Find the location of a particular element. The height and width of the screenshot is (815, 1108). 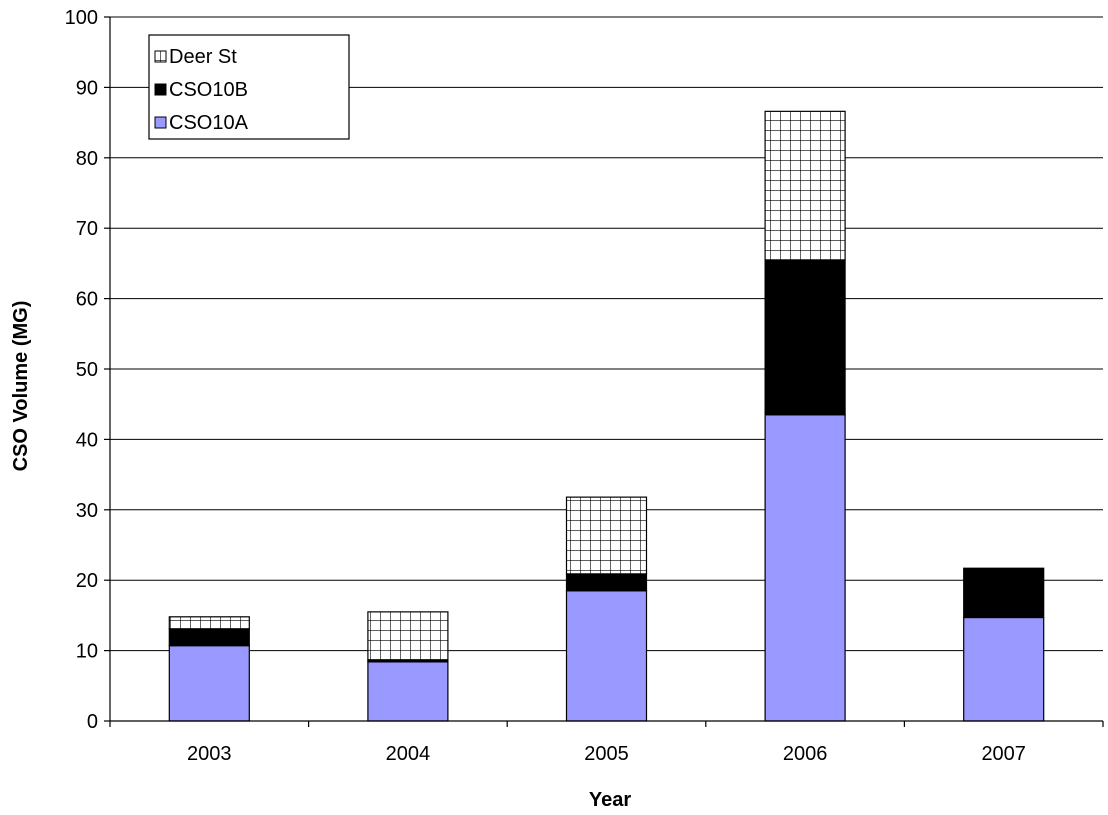

x-axis-title: Year is located at coordinates (610, 800).